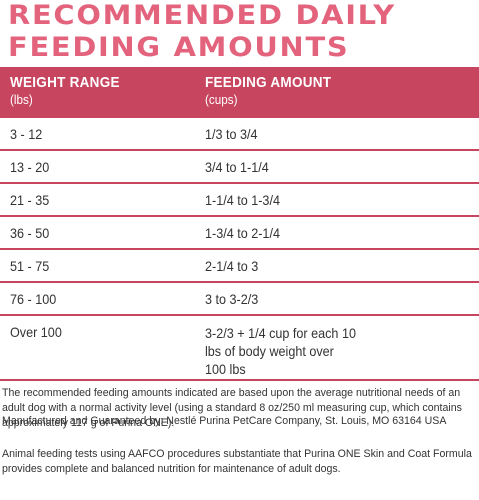 This screenshot has height=500, width=479. What do you see at coordinates (33, 299) in the screenshot?
I see `weight-cell: 76 - 100` at bounding box center [33, 299].